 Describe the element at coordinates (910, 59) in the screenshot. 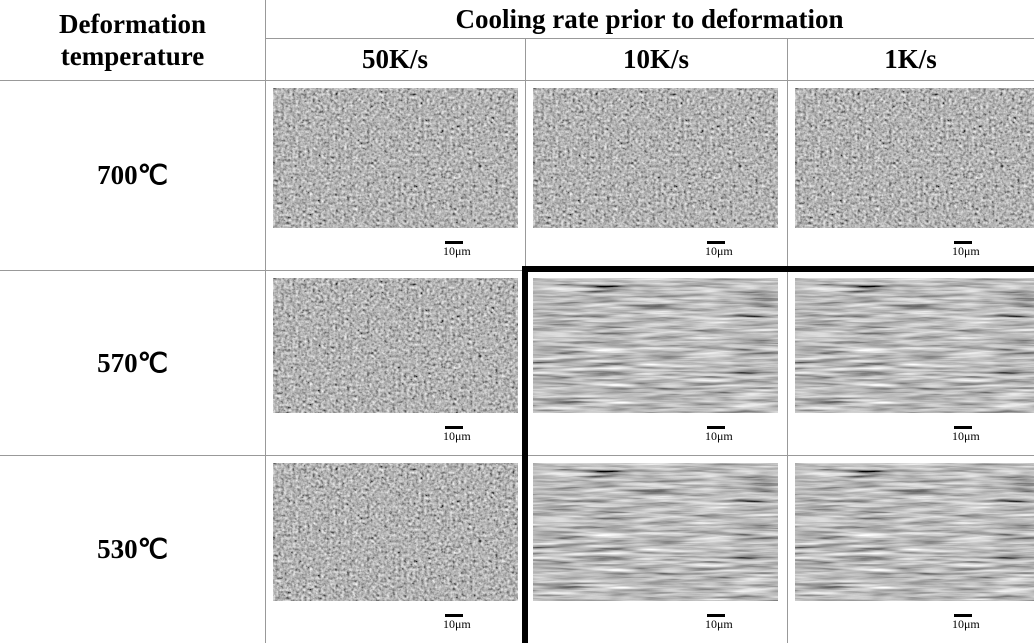

I see `column-header: 1K/s` at that location.